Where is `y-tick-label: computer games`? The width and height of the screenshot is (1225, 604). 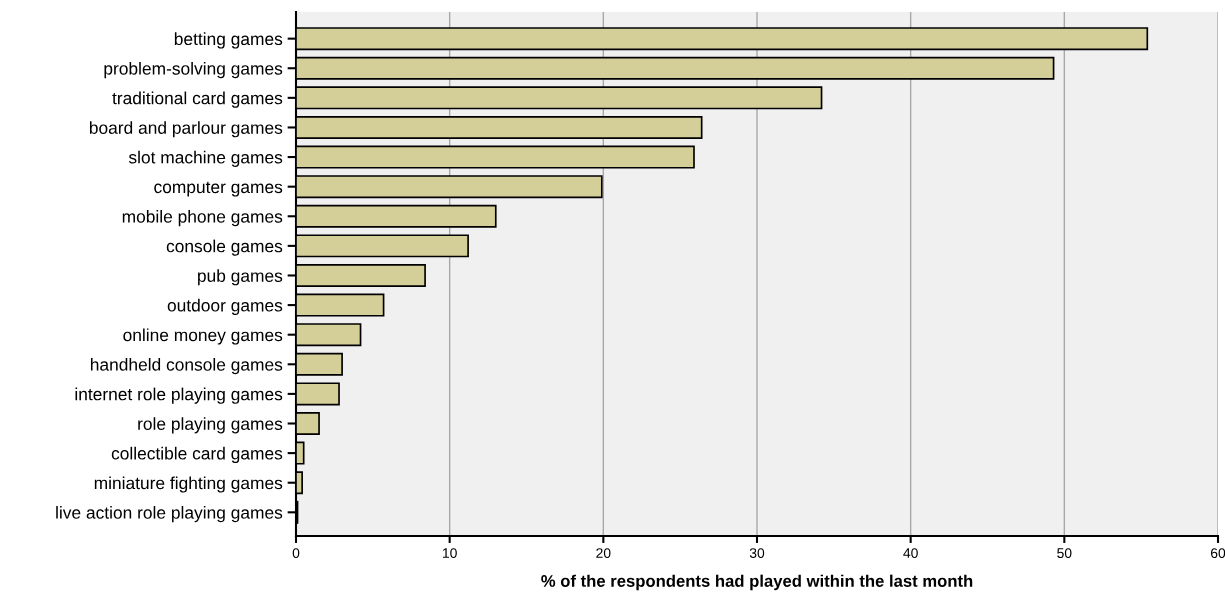
y-tick-label: computer games is located at coordinates (218, 189).